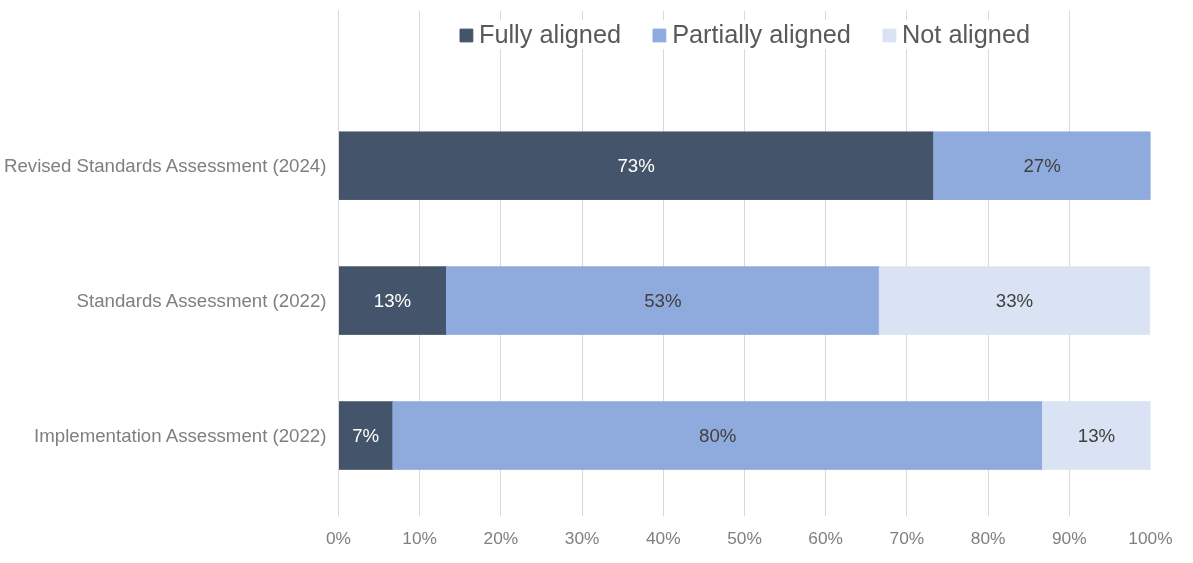  I want to click on x-tick-label: 80%, so click(988, 537).